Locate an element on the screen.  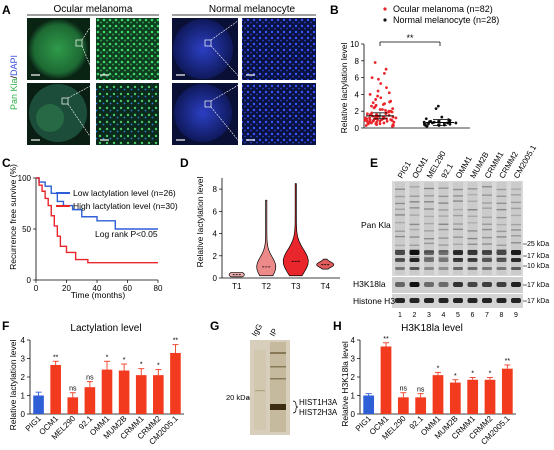
h-sig-label: * is located at coordinates (438, 368).